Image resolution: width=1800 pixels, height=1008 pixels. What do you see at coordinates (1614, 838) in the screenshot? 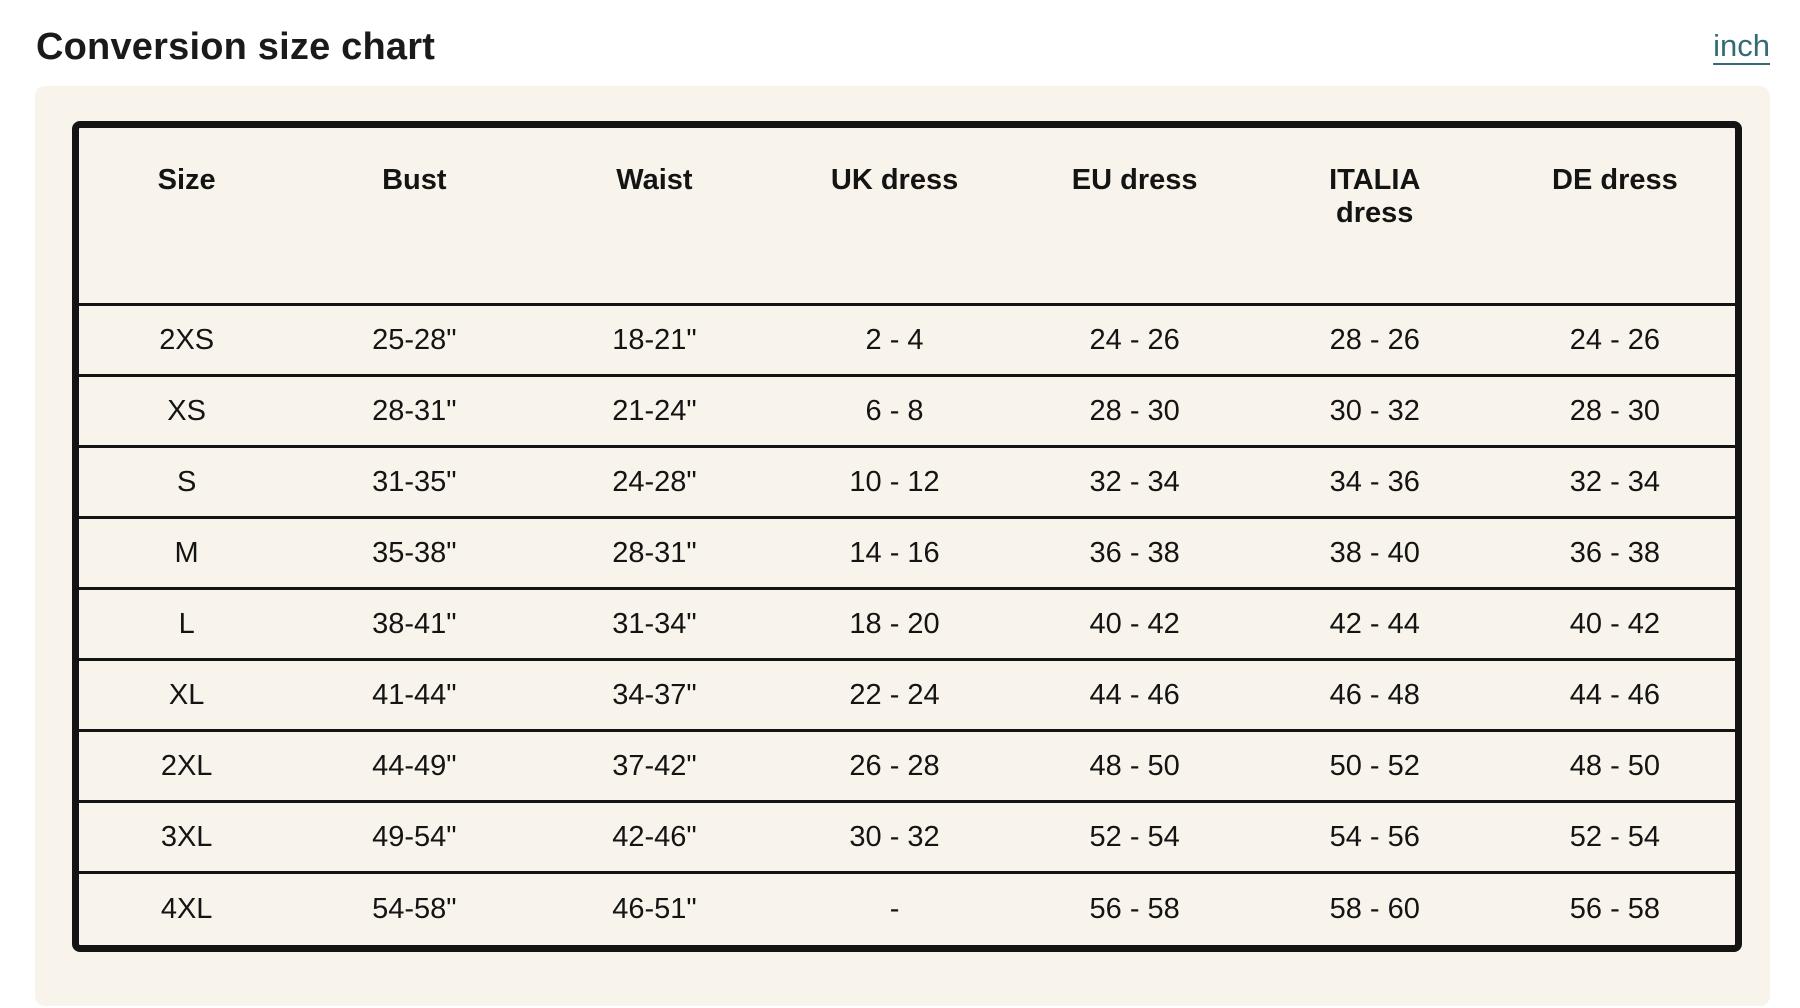
I see `cell-de-dress: 52 - 54` at bounding box center [1614, 838].